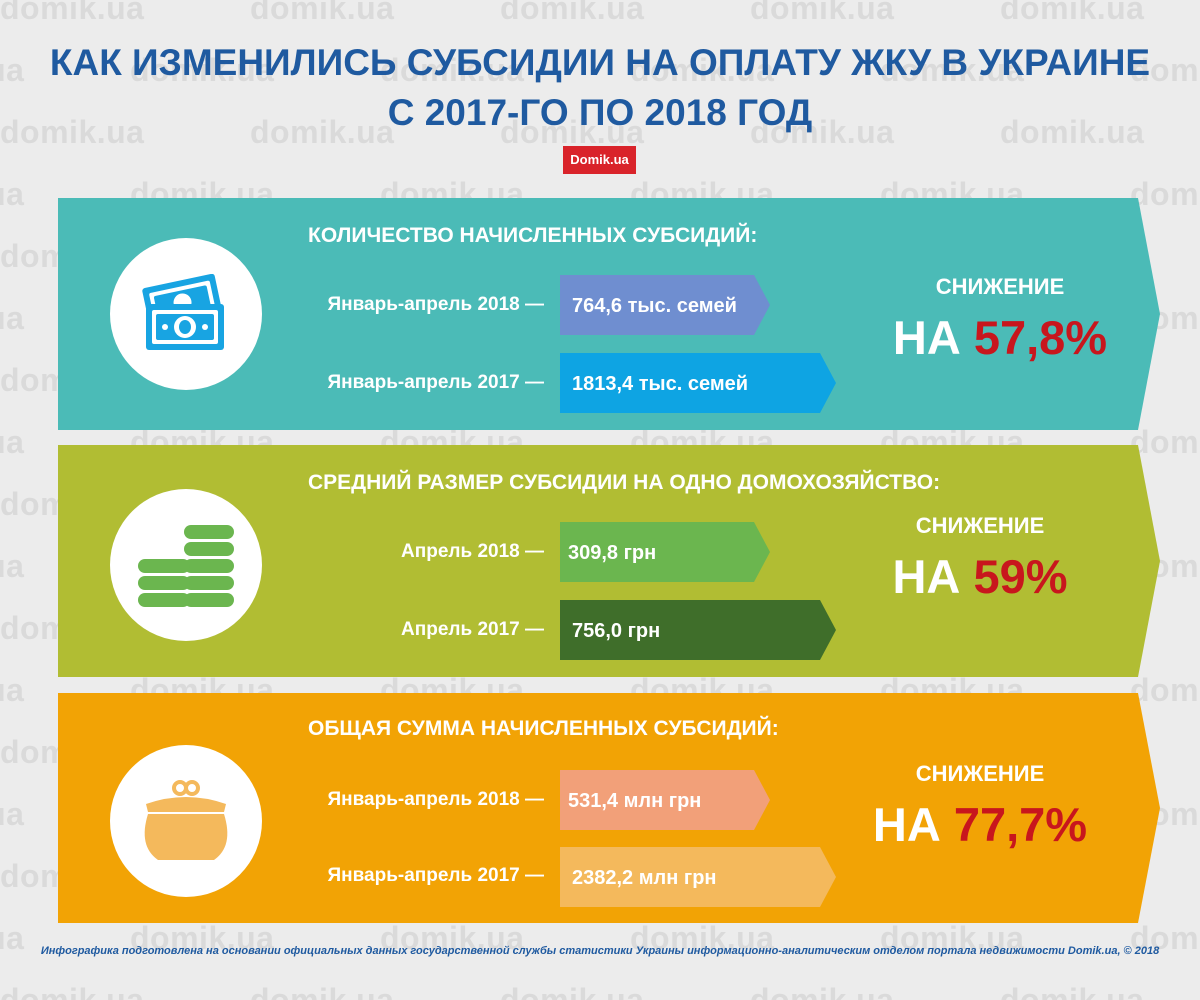  What do you see at coordinates (616, 631) in the screenshot?
I see `bar-value-2017: 756,0 грн` at bounding box center [616, 631].